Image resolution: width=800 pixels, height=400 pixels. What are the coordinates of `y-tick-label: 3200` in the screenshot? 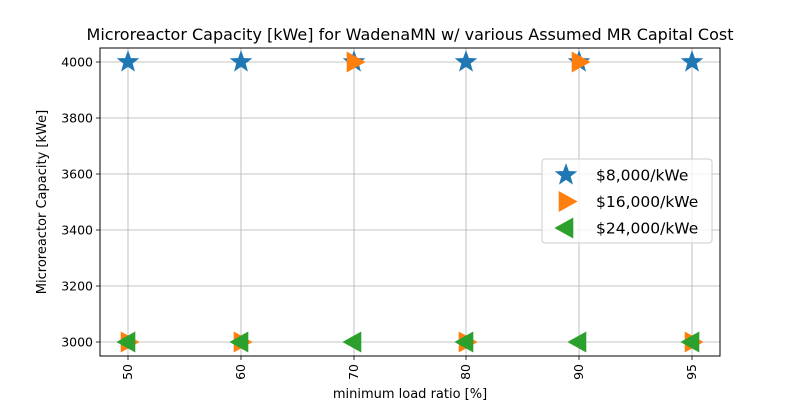 It's located at (77, 286).